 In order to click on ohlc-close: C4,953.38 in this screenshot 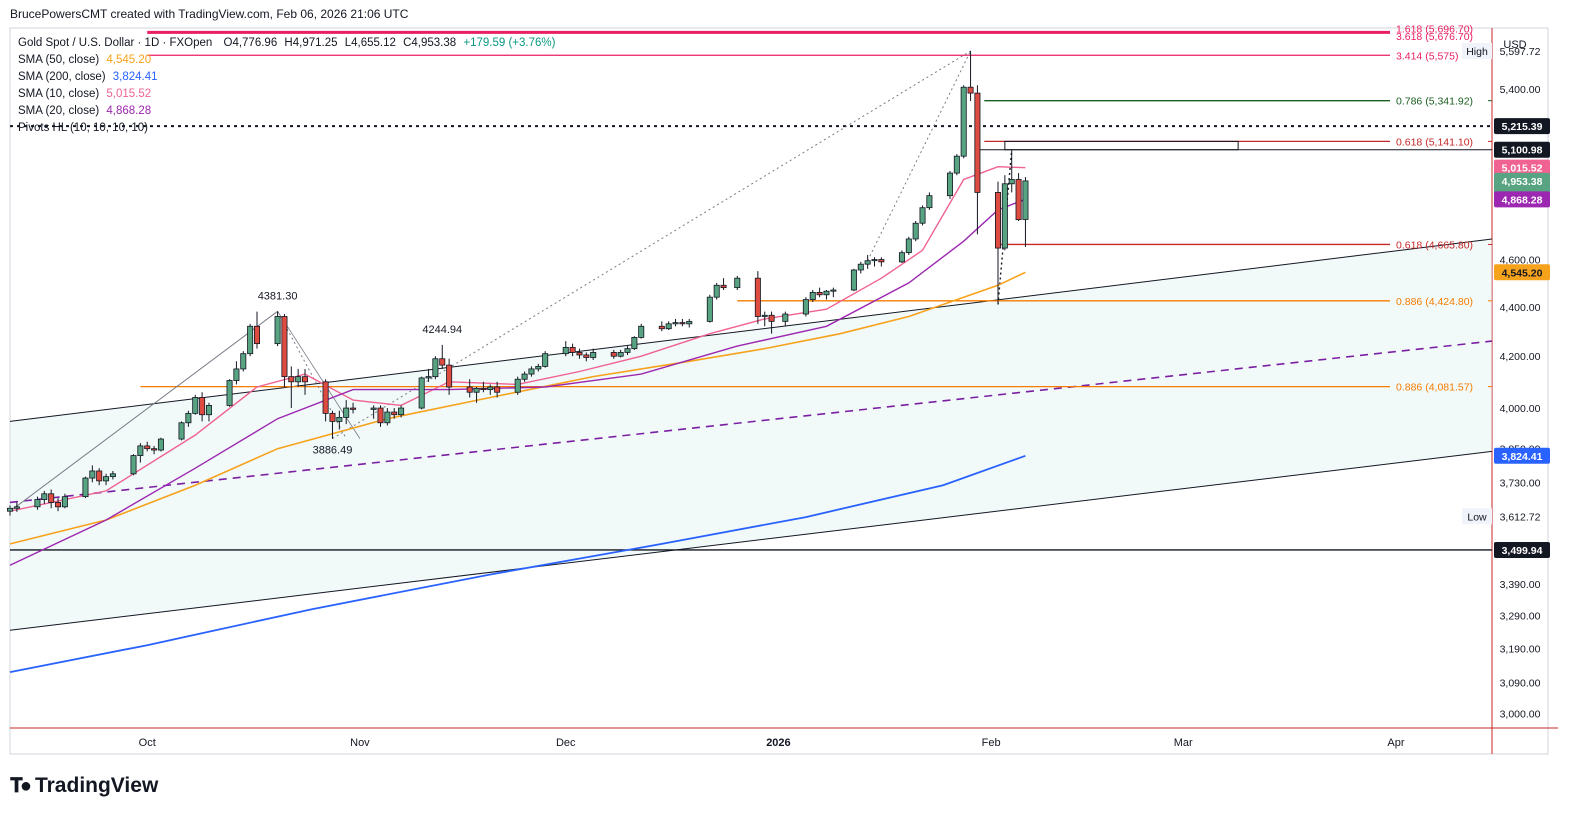, I will do `click(430, 43)`.